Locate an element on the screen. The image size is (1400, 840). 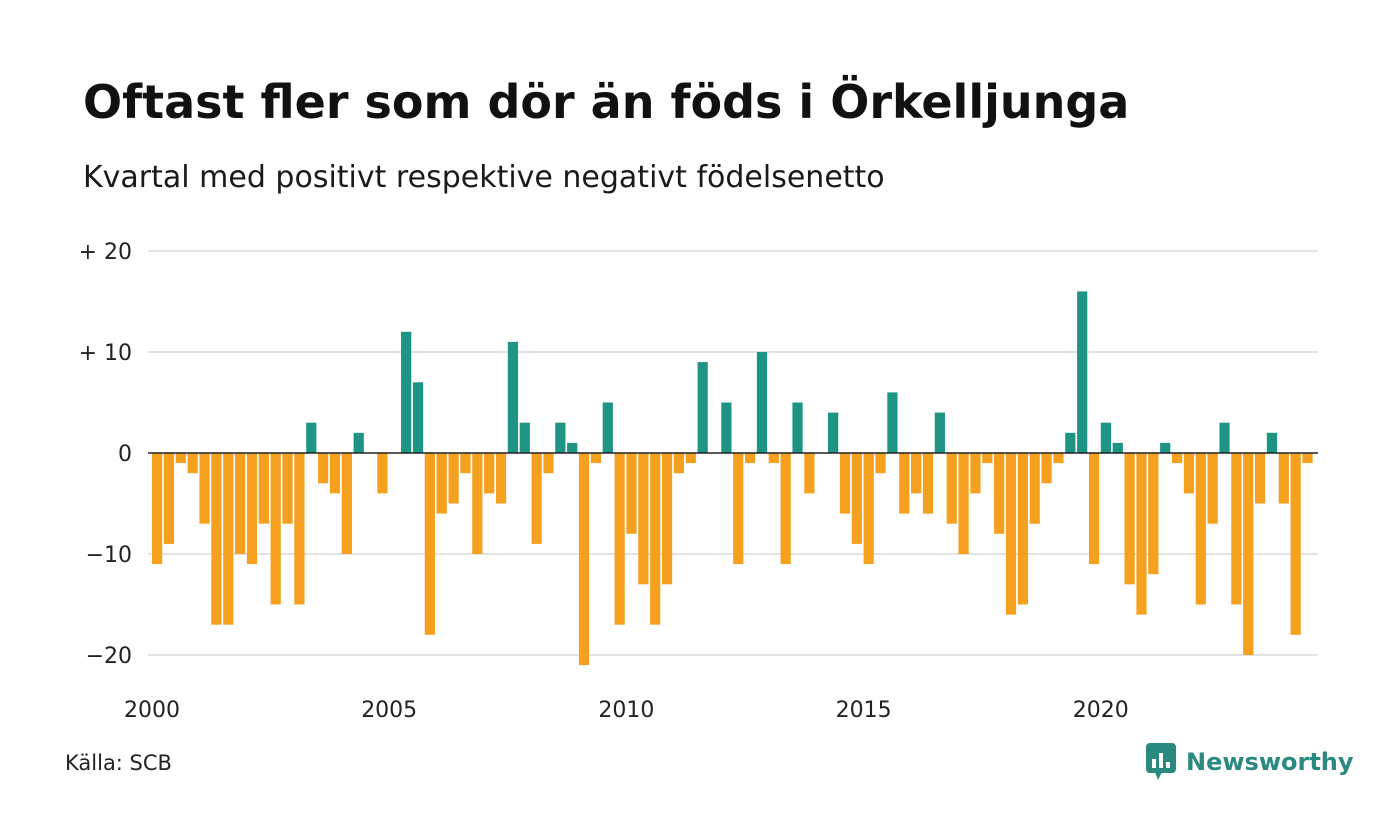
y-tick-label: + 20 is located at coordinates (105, 252).